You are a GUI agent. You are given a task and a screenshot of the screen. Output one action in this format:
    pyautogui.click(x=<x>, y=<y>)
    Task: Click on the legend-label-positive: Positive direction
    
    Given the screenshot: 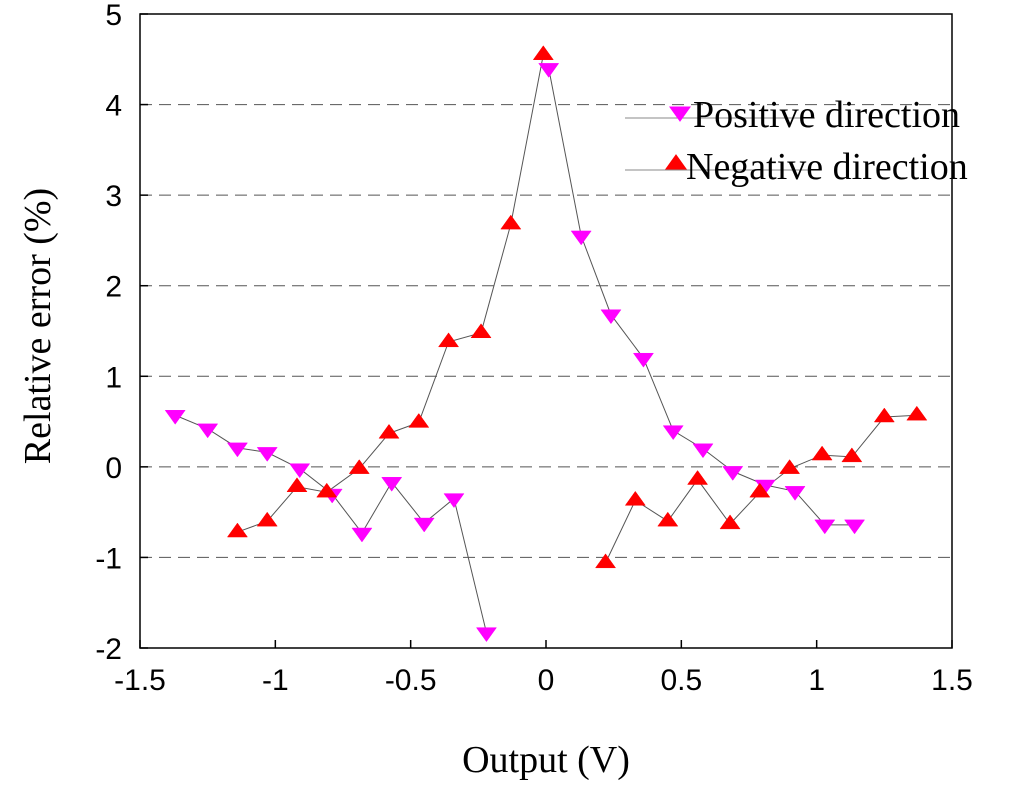 What is the action you would take?
    pyautogui.click(x=826, y=115)
    